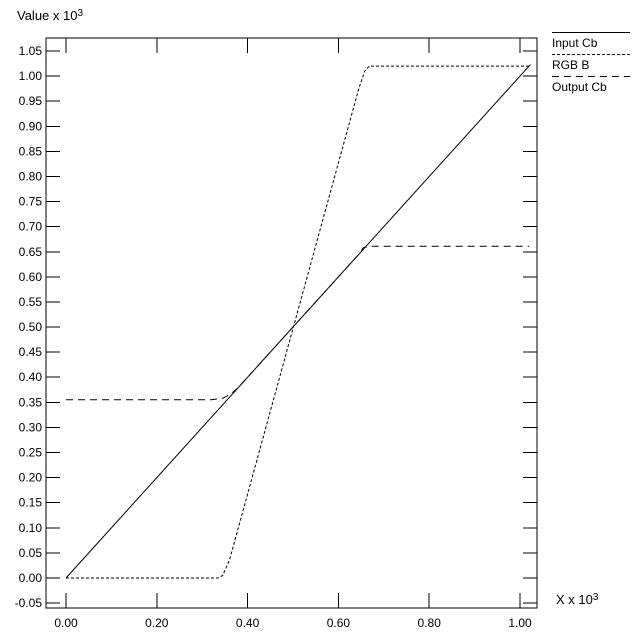 The width and height of the screenshot is (641, 635). What do you see at coordinates (248, 623) in the screenshot?
I see `x-tick-label: 0.40` at bounding box center [248, 623].